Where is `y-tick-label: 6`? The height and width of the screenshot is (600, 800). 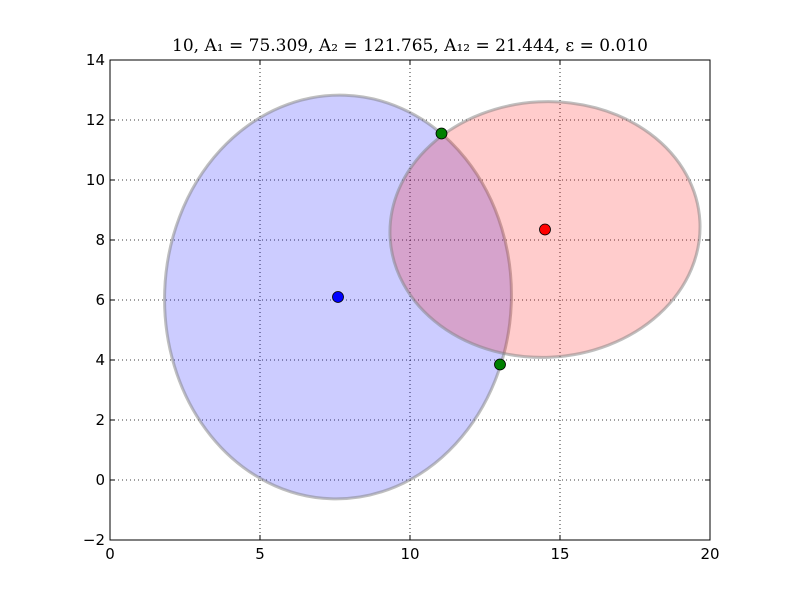
y-tick-label: 6 is located at coordinates (100, 300).